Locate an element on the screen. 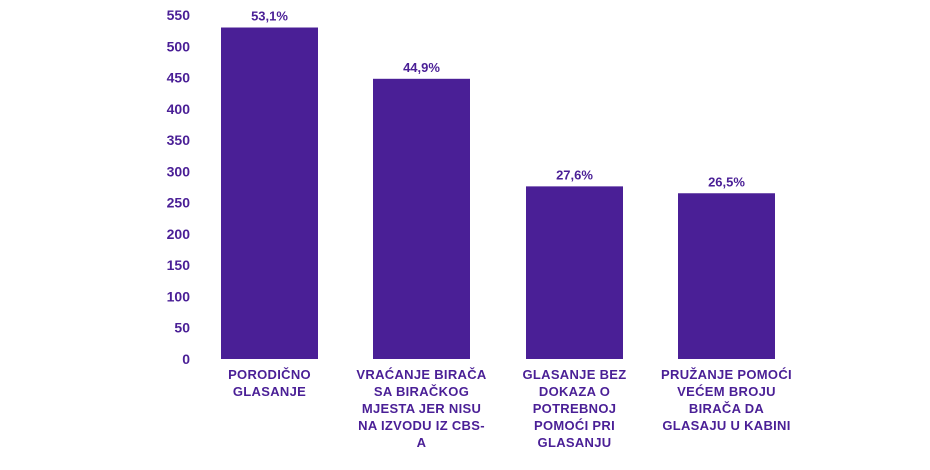 Image resolution: width=930 pixels, height=470 pixels. y-tick-label: 100 is located at coordinates (179, 296).